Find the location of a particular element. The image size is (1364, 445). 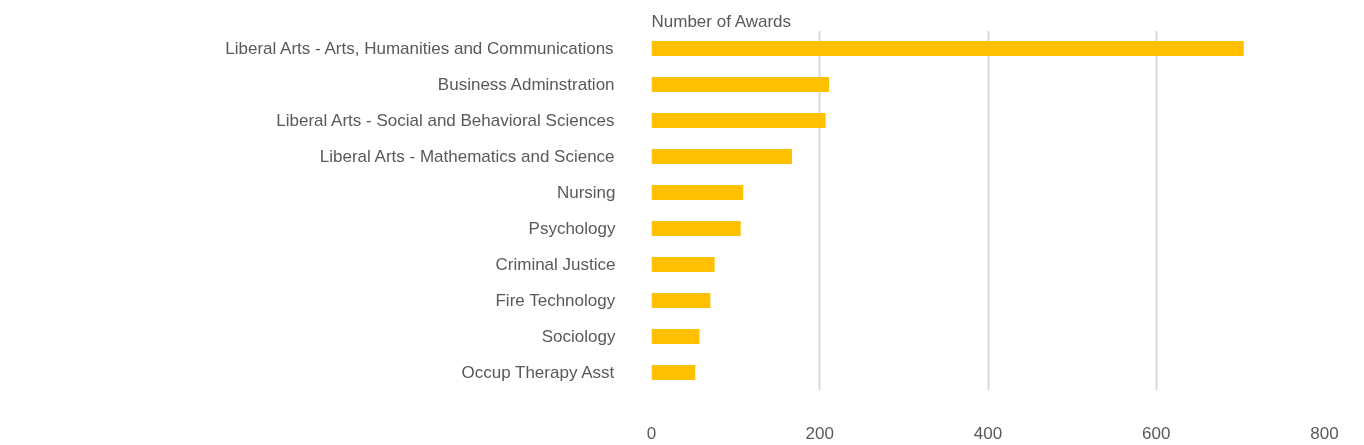

y-tick-label: Liberal Arts - Social and Behavioral Sciences is located at coordinates (445, 120).